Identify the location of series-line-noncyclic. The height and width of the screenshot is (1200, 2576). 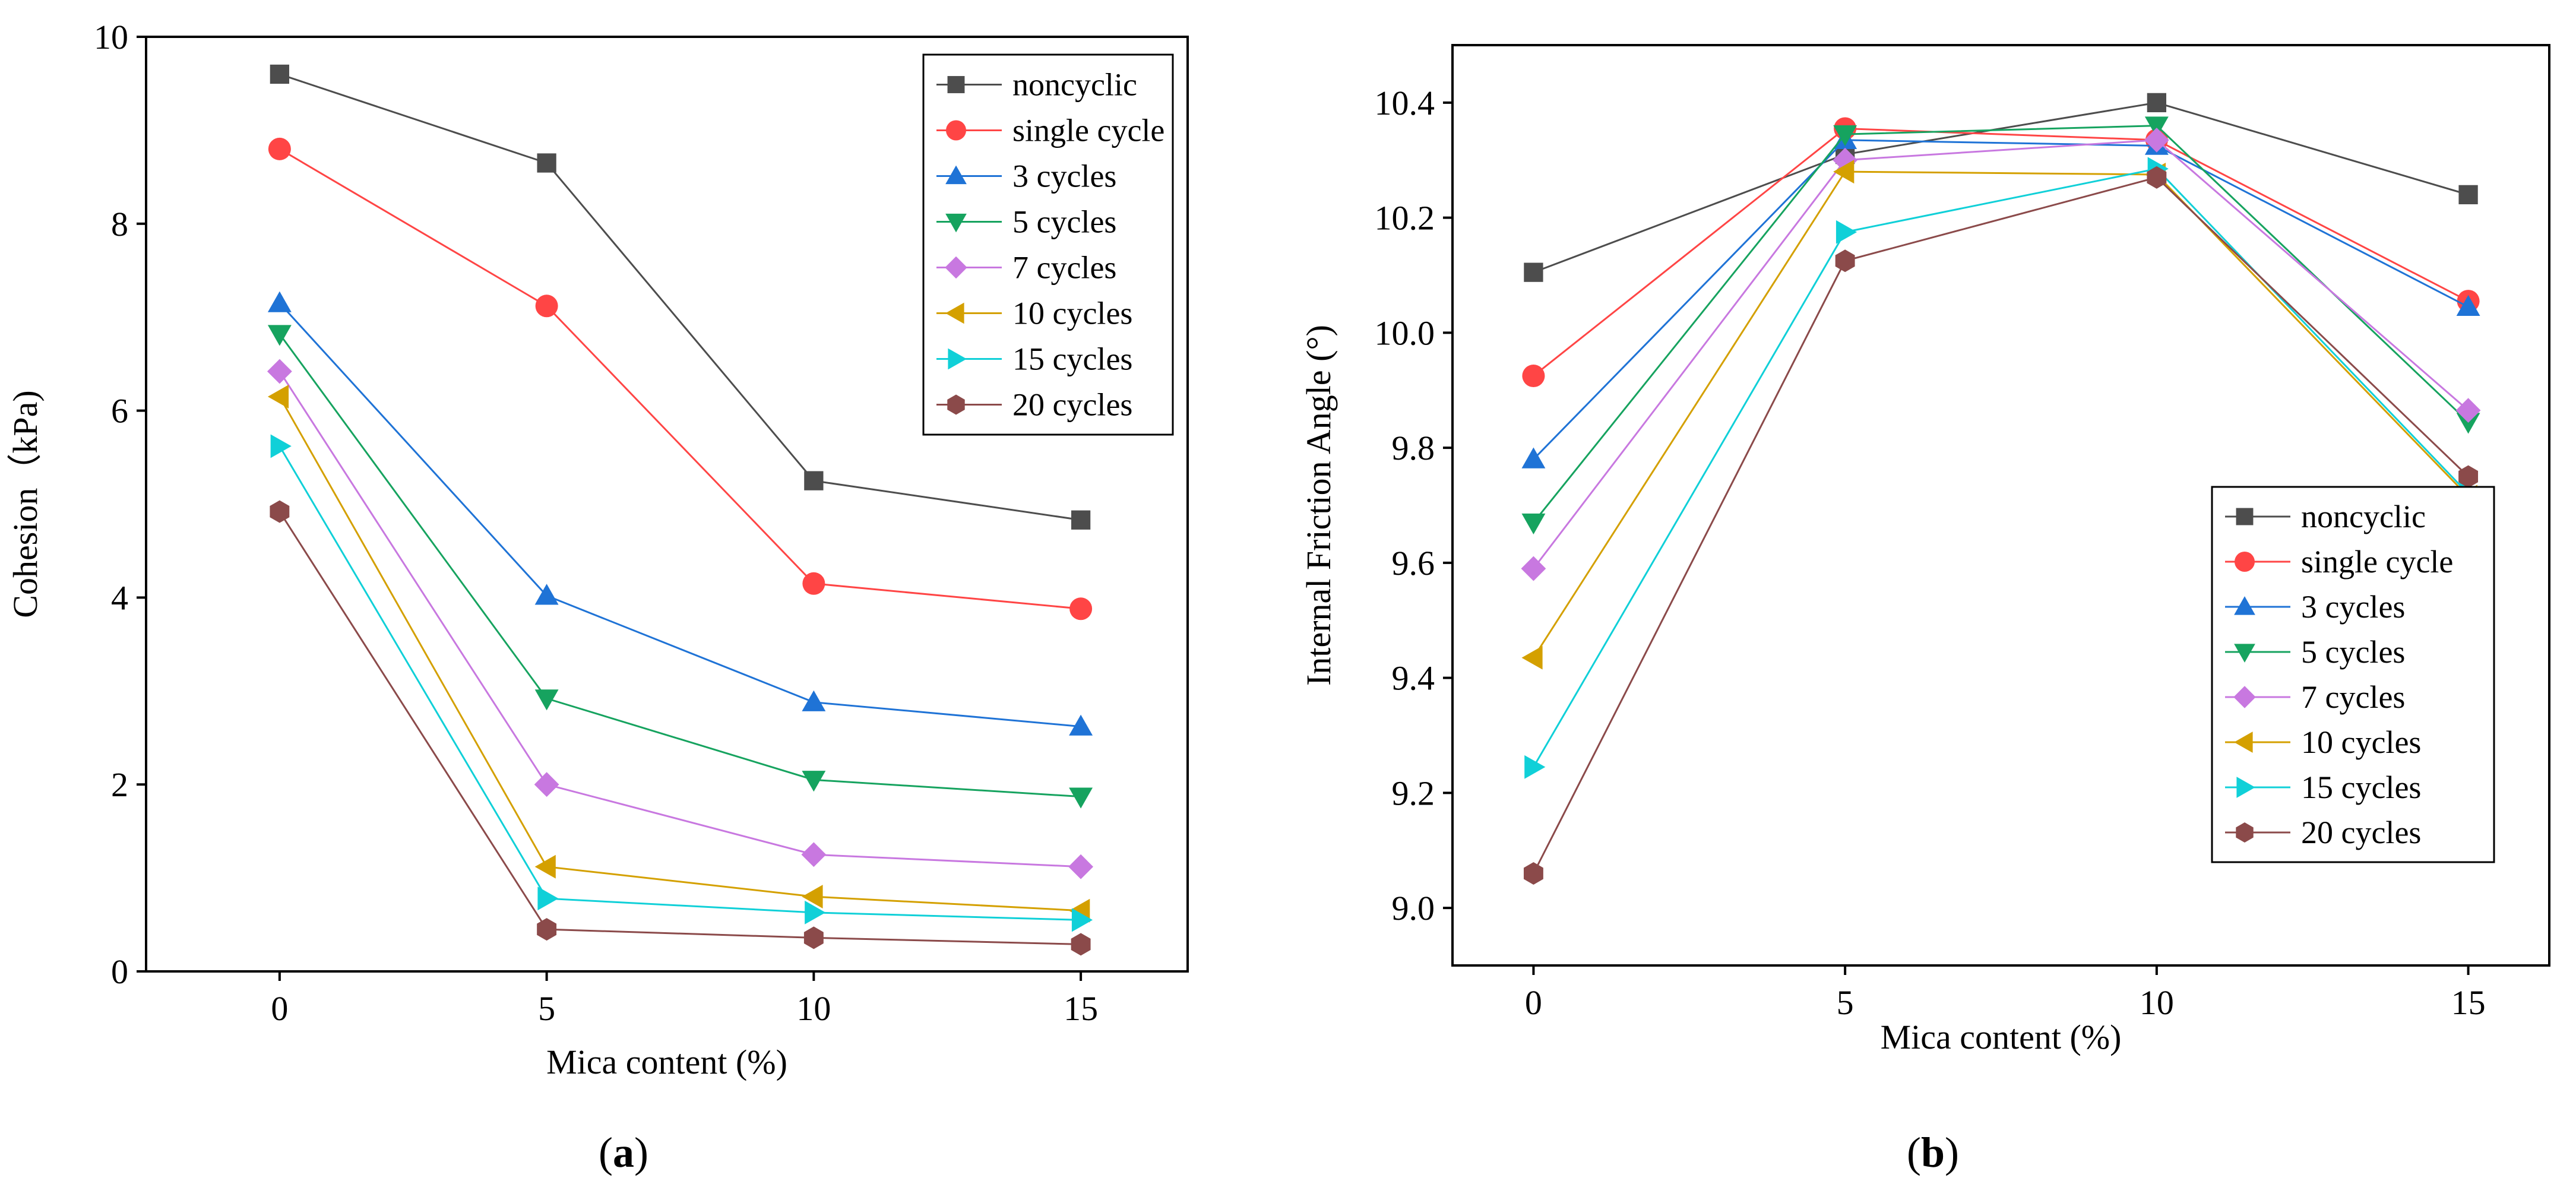
(680, 297).